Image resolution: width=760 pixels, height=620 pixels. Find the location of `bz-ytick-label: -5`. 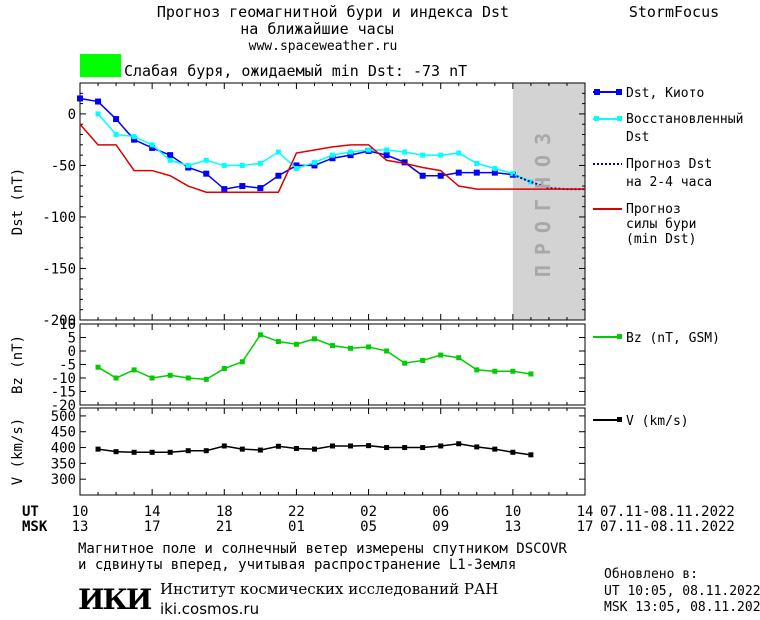

bz-ytick-label: -5 is located at coordinates (67, 366).